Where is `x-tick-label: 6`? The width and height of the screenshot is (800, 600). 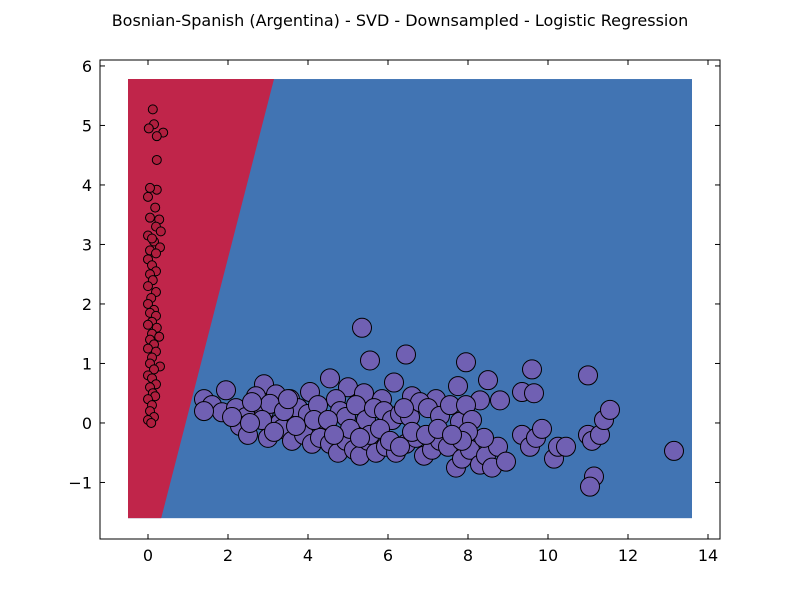 x-tick-label: 6 is located at coordinates (388, 555).